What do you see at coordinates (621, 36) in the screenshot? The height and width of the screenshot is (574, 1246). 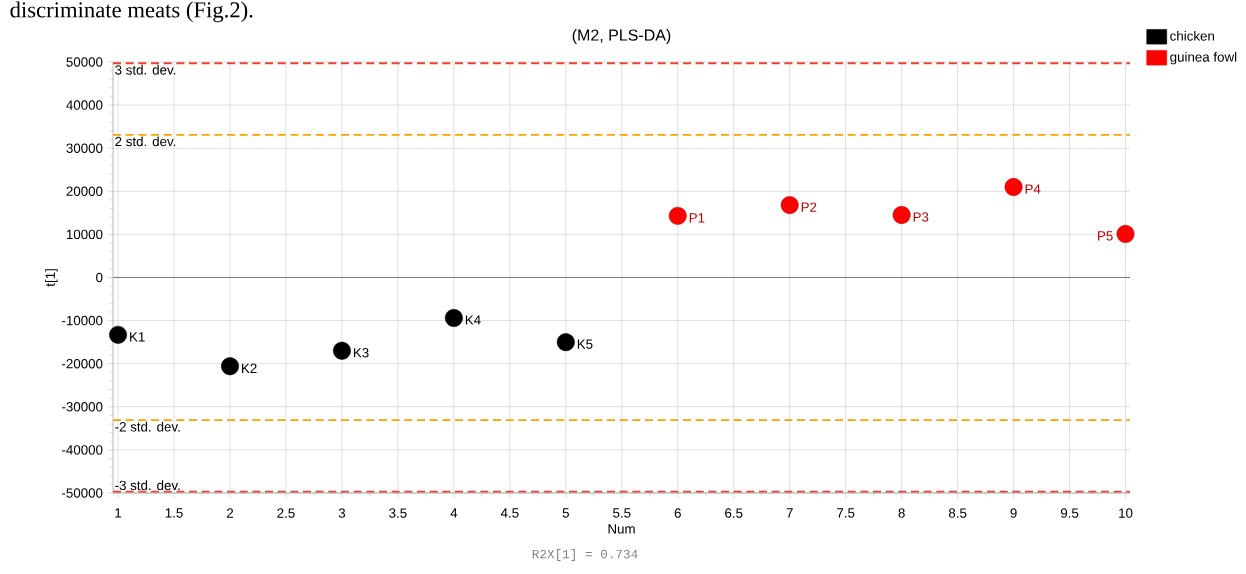 I see `chart-title: (M2, PLS-DA)` at bounding box center [621, 36].